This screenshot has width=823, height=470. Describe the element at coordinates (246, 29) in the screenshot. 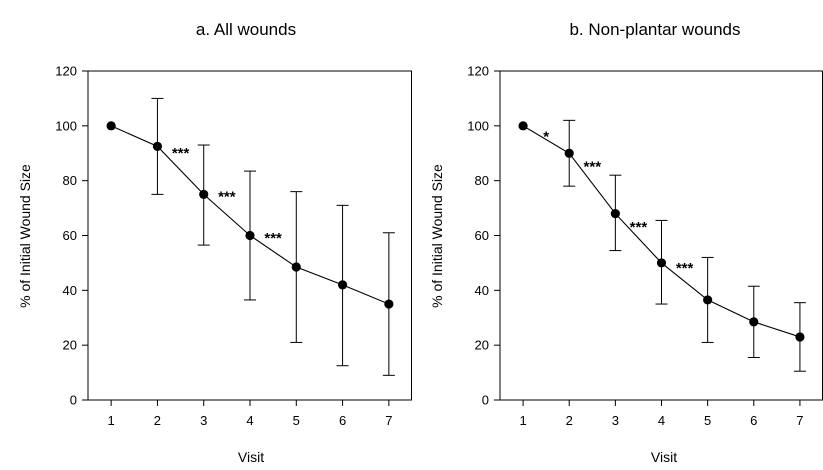

I see `chart-title: a. All wounds` at that location.